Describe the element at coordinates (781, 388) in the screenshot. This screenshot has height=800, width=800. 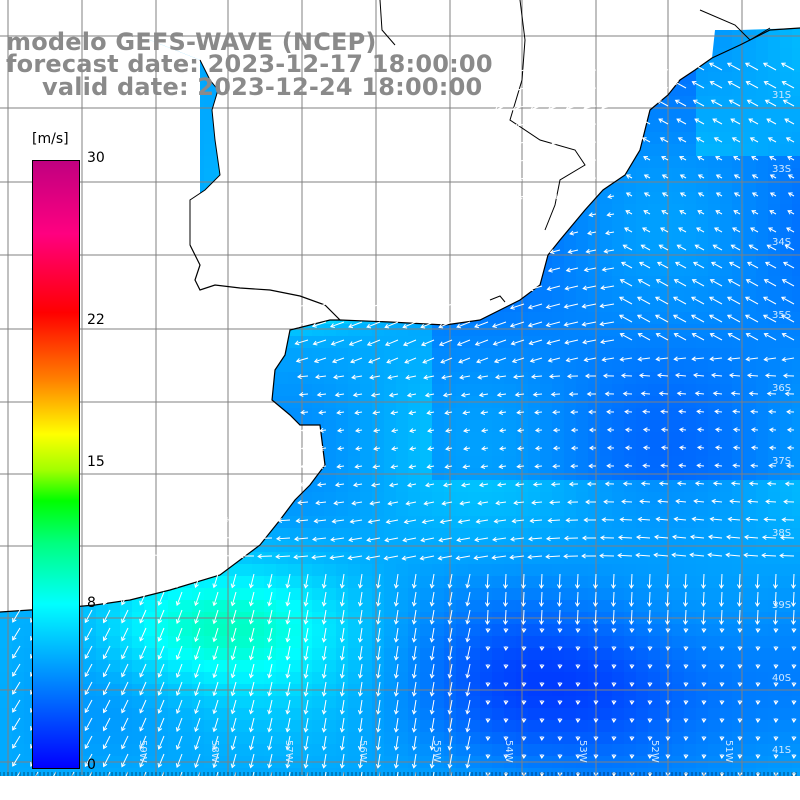
I see `latitude-label: 36S` at that location.